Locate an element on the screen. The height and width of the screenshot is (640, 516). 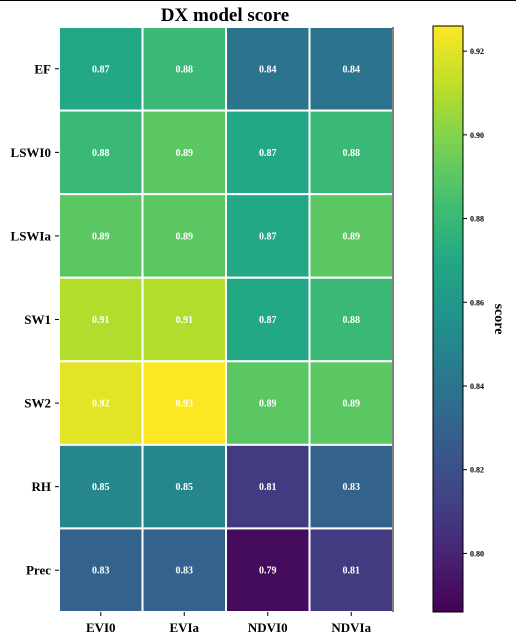
row-labels: EF LSWI0 LSWIa SW1 SW2 RH Prec is located at coordinates (35, 319).